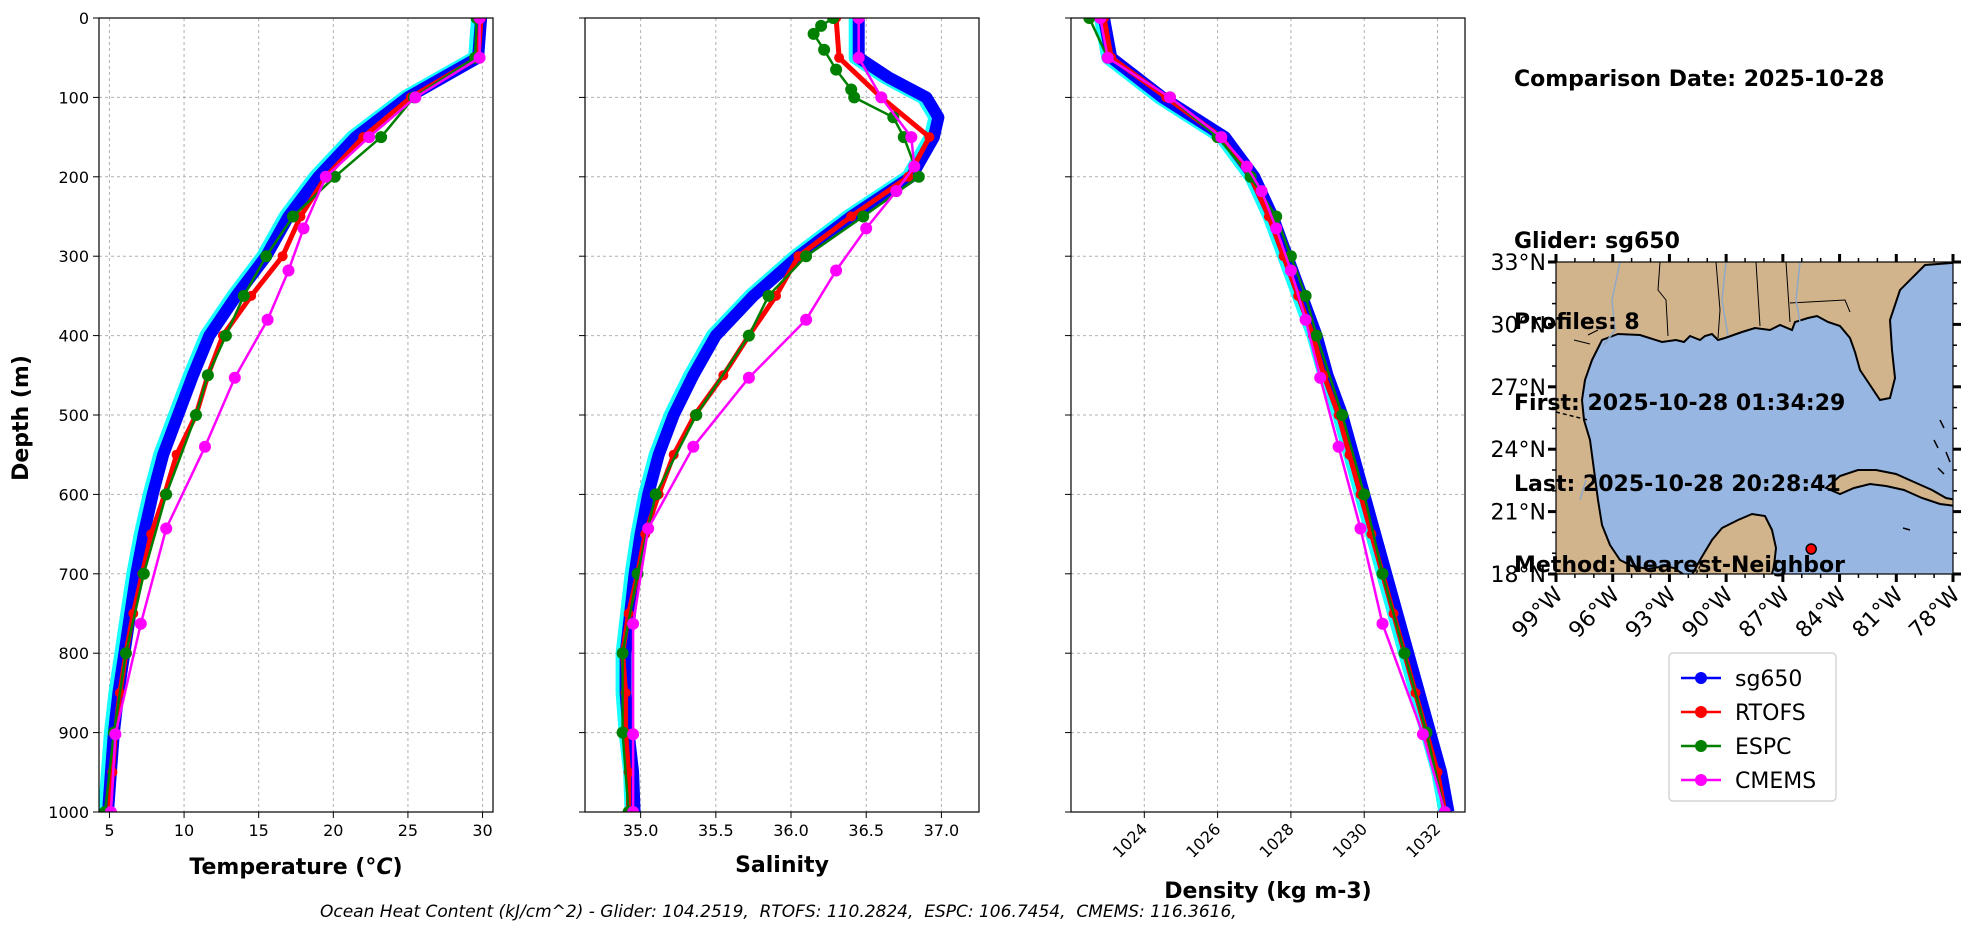  What do you see at coordinates (73, 177) in the screenshot?
I see `depth-tick-label: 200` at bounding box center [73, 177].